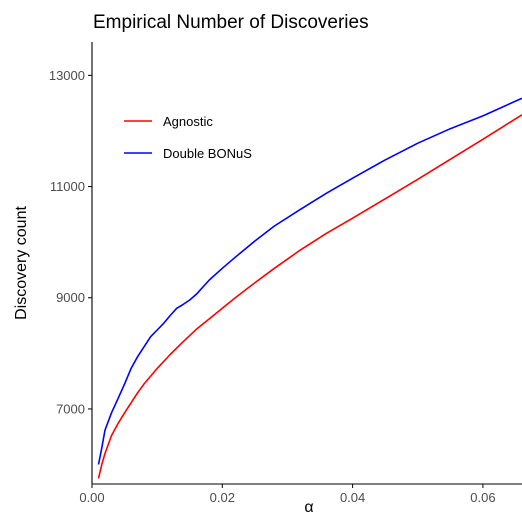 The height and width of the screenshot is (522, 522). Describe the element at coordinates (207, 153) in the screenshot. I see `legend-label: Double BONuS` at that location.